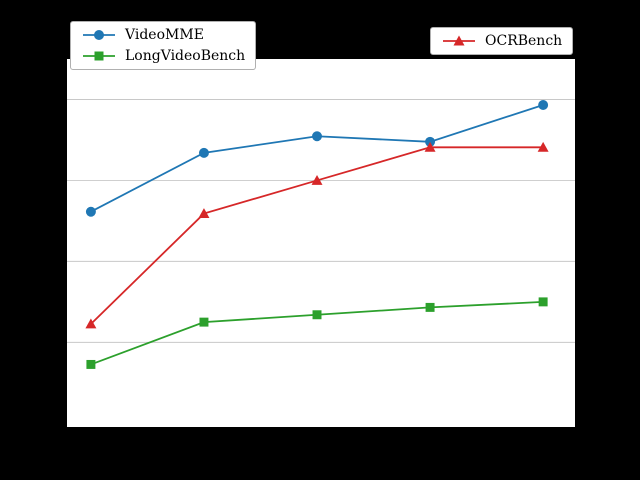 The height and width of the screenshot is (480, 640). I want to click on legend-item-longvideobench: LongVideoBench, so click(163, 56).